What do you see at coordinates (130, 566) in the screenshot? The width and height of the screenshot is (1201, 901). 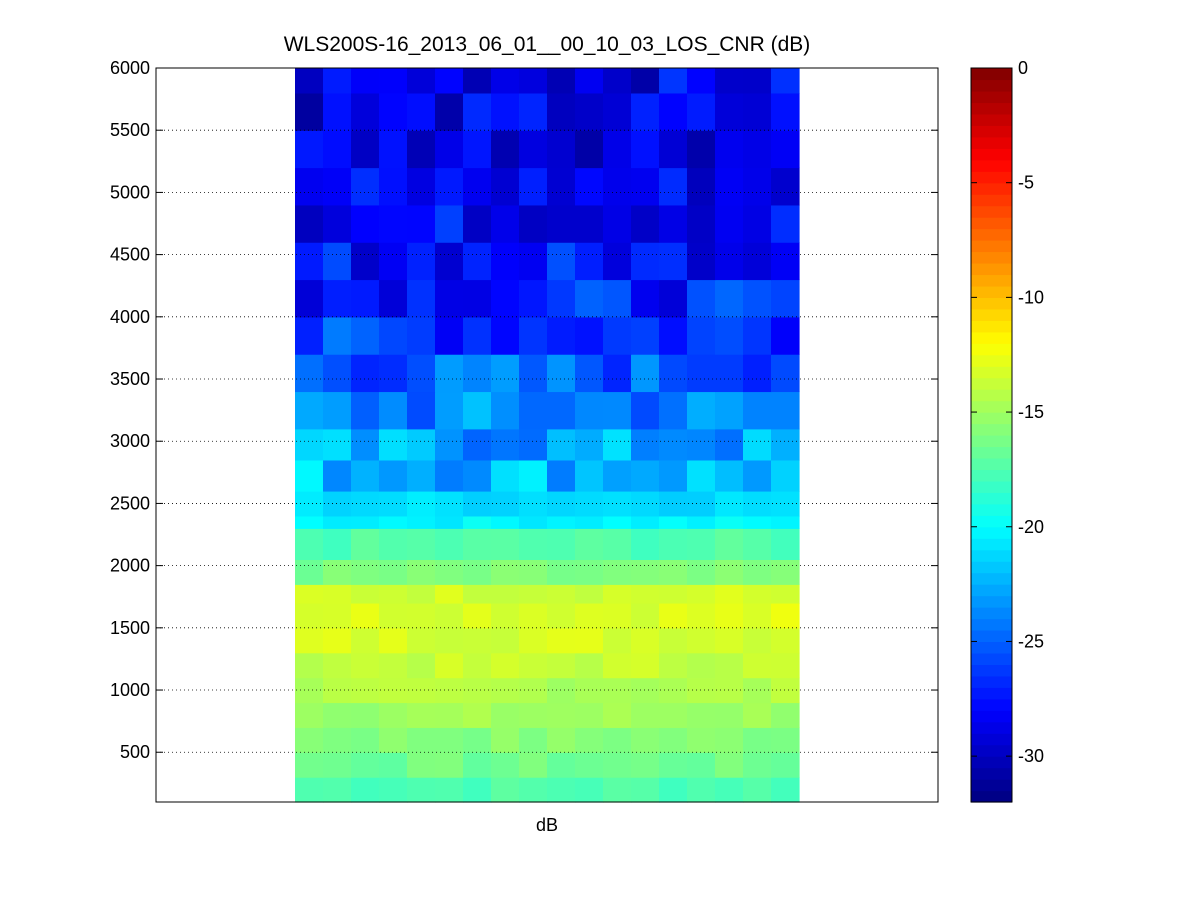 I see `y-tick-label: 2000` at bounding box center [130, 566].